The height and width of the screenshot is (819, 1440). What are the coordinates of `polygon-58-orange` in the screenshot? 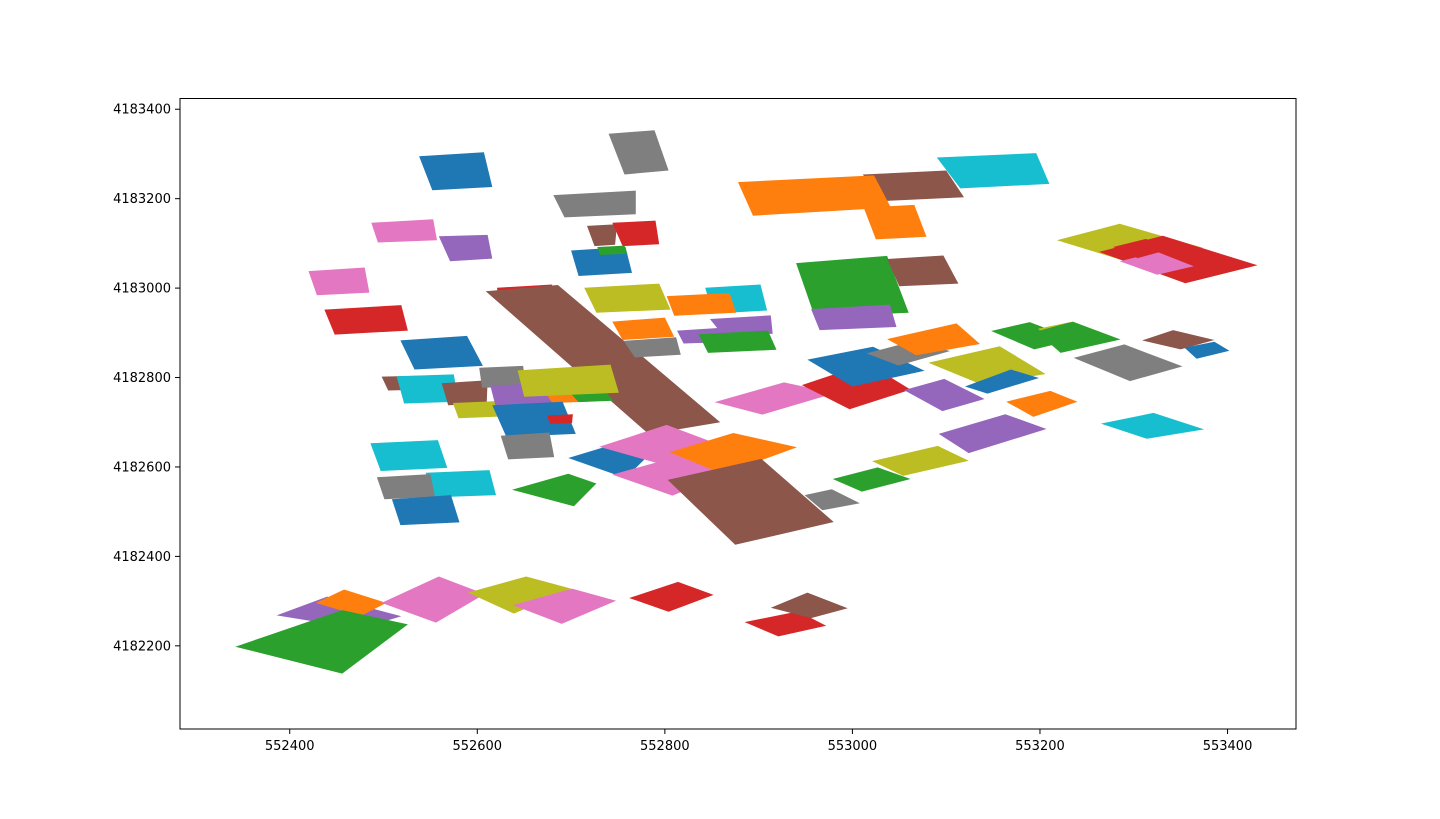 It's located at (1042, 403).